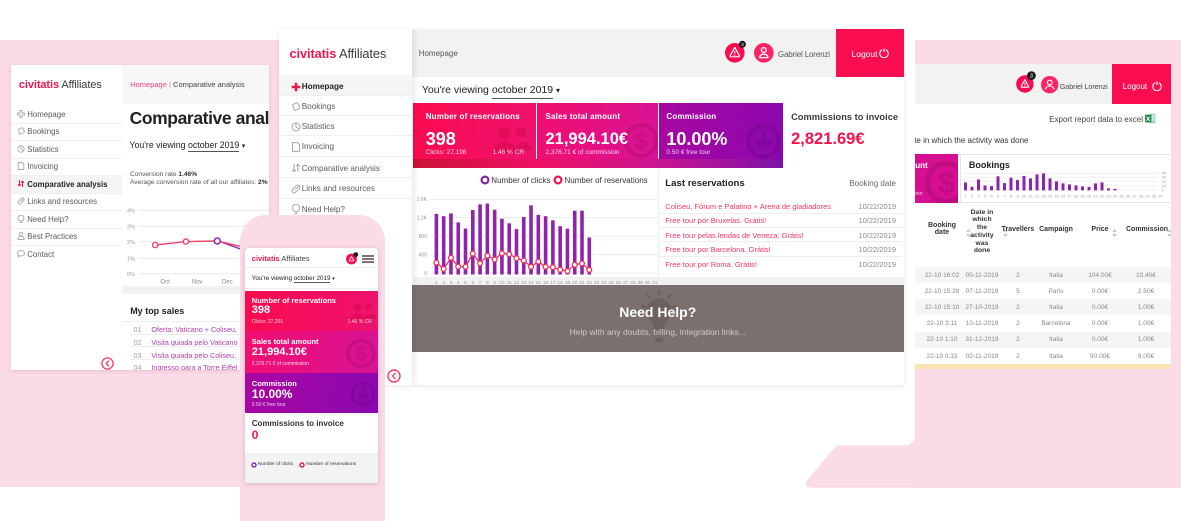 This screenshot has width=1181, height=521. Describe the element at coordinates (131, 228) in the screenshot. I see `svg-text: 3%` at that location.